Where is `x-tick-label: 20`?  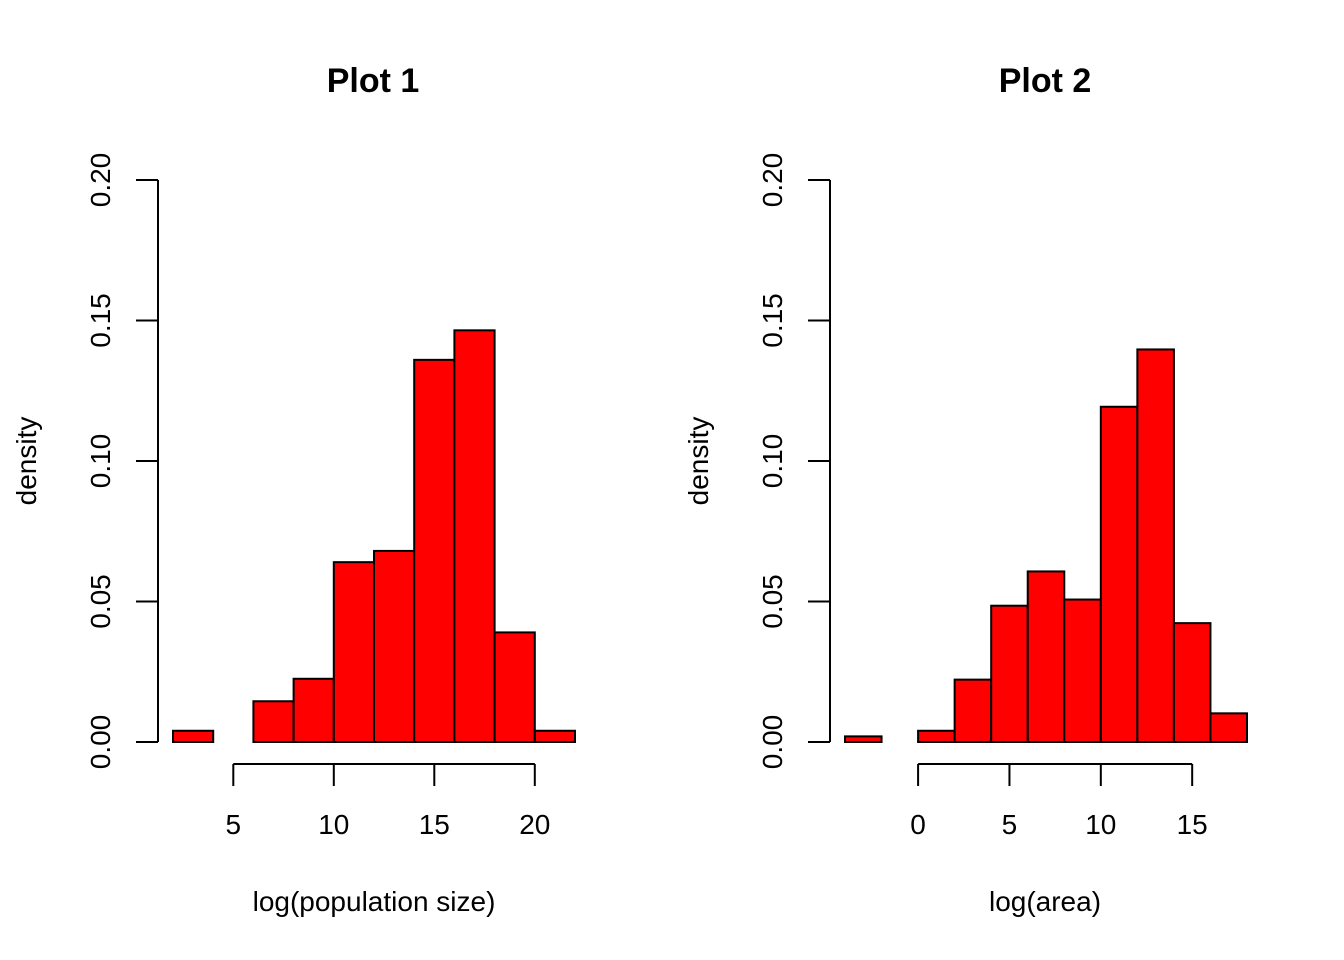 x-tick-label: 20 is located at coordinates (534, 824).